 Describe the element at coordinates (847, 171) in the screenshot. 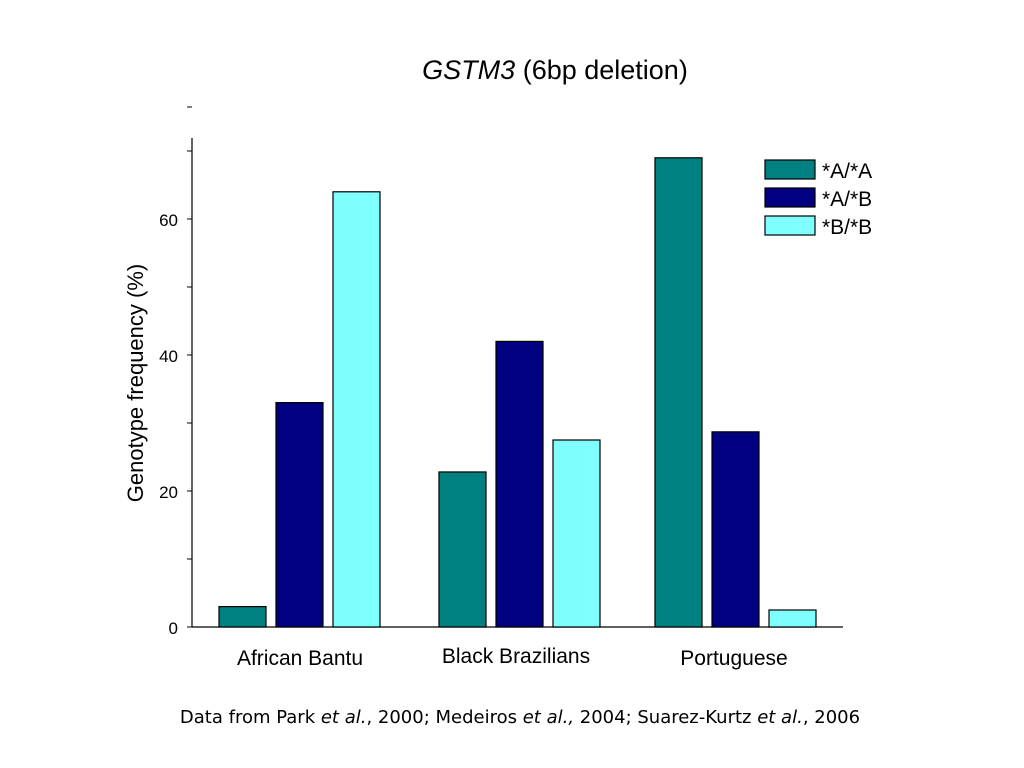

I see `legend-label: *A/*A` at that location.